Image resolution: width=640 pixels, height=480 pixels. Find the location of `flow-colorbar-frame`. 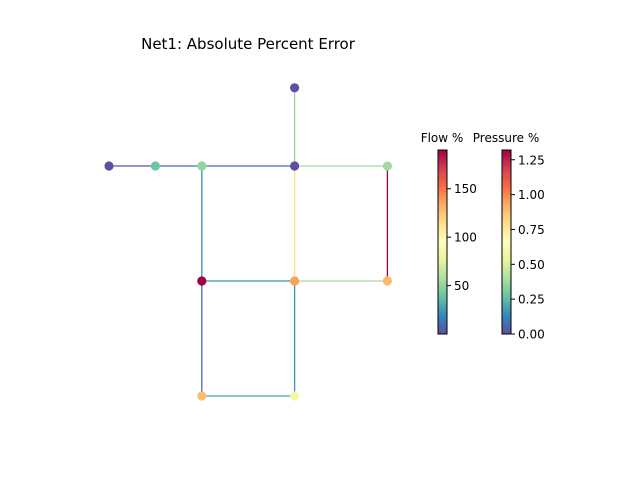

flow-colorbar-frame is located at coordinates (442, 242).